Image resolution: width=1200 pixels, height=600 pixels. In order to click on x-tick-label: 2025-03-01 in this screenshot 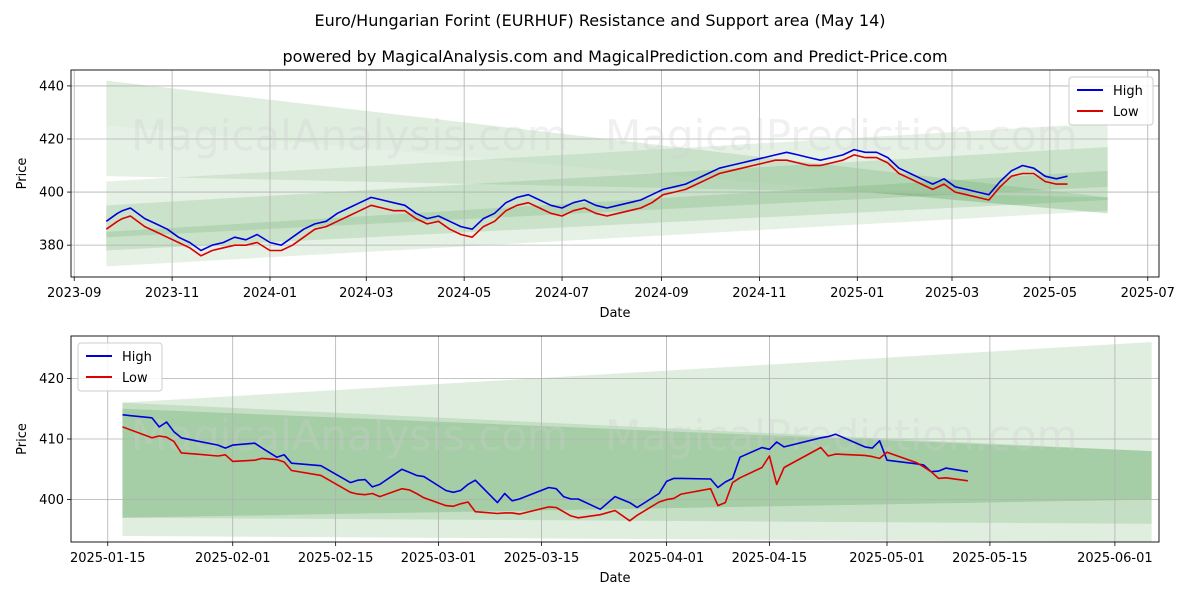, I will do `click(439, 558)`.